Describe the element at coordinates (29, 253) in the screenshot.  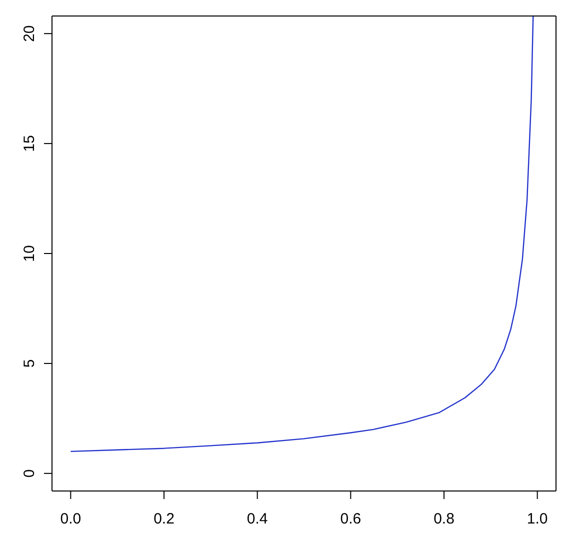
I see `y-tick-label: 10` at that location.